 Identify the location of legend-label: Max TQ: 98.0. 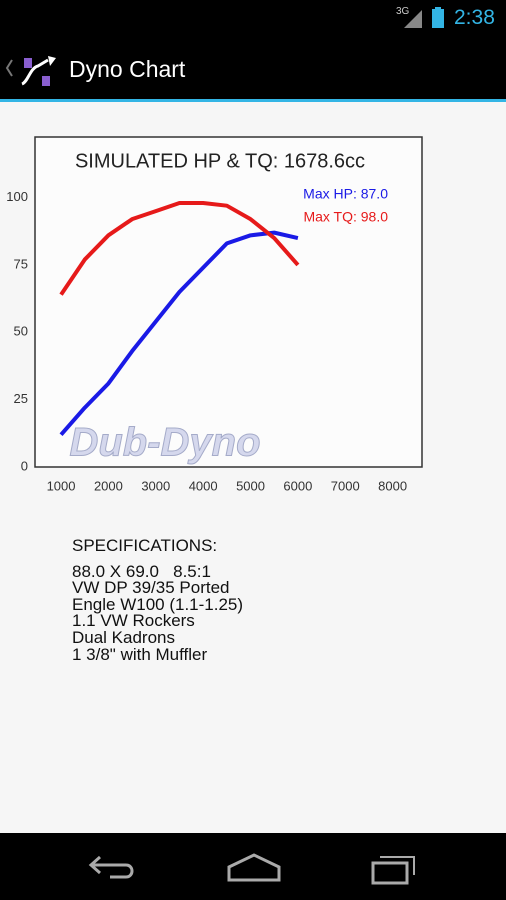
(345, 217).